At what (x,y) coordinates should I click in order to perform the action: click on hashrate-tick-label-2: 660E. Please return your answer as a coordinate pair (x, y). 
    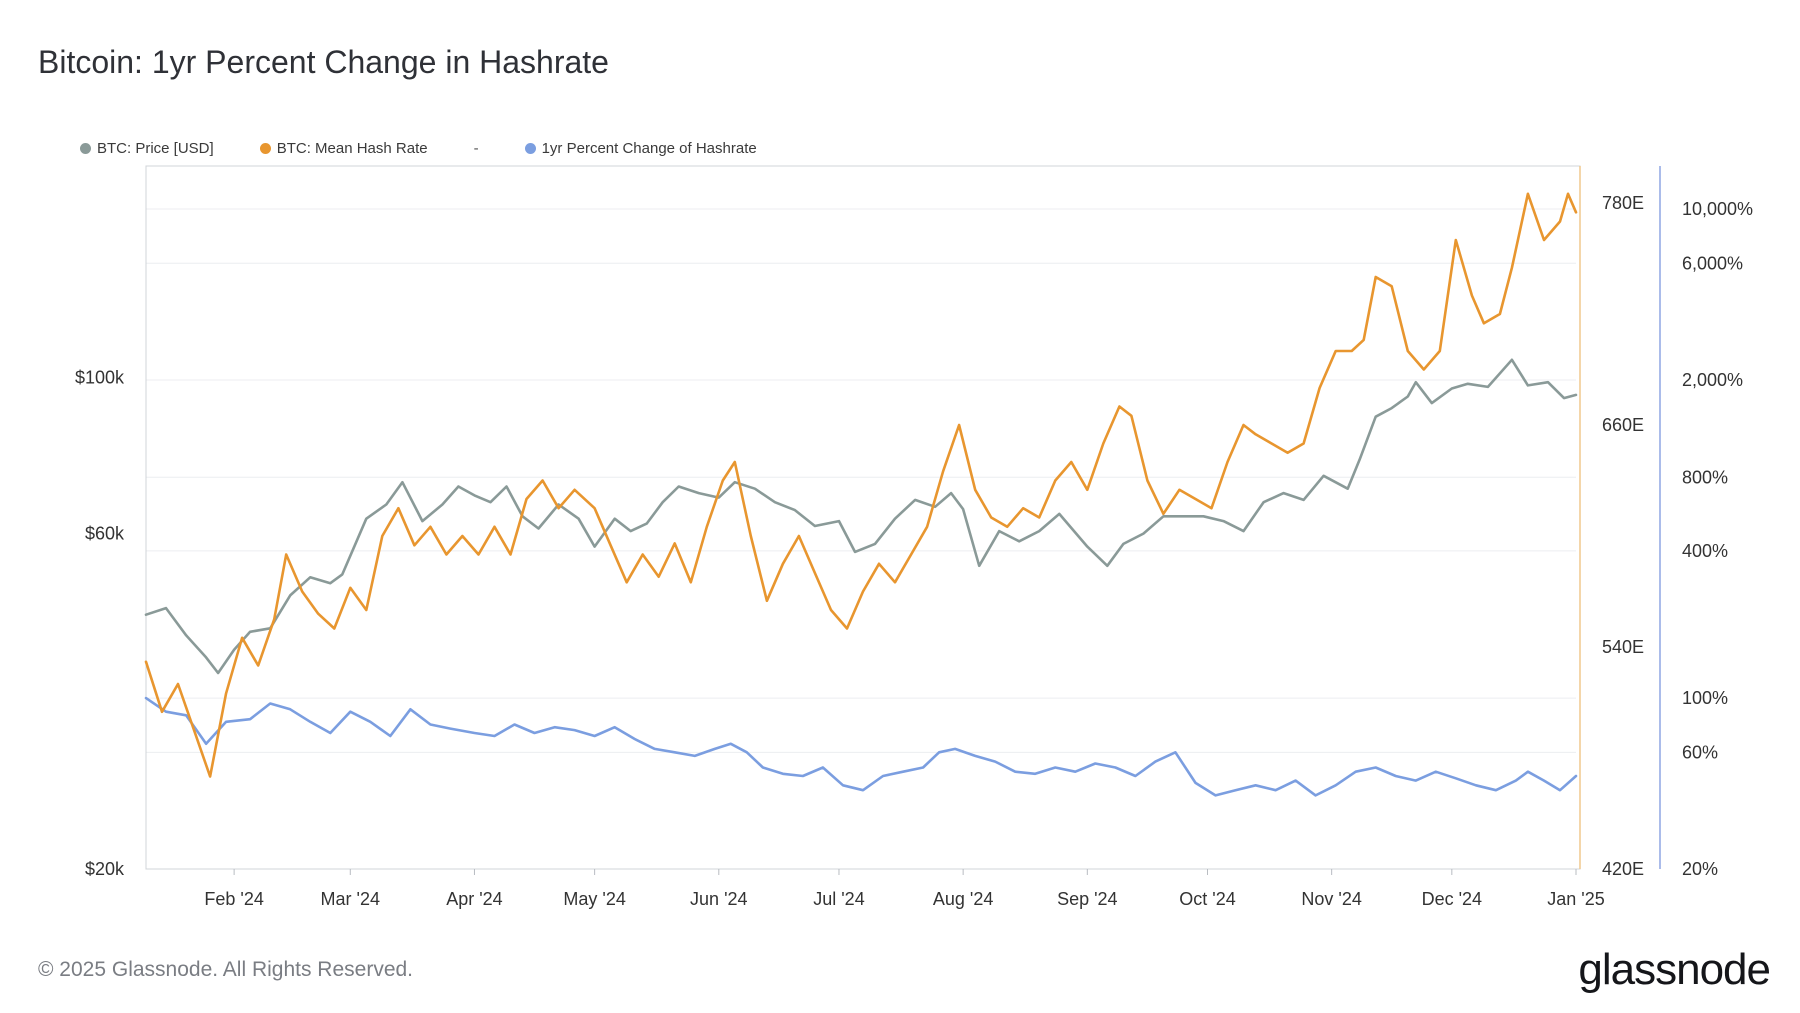
    Looking at the image, I should click on (1623, 425).